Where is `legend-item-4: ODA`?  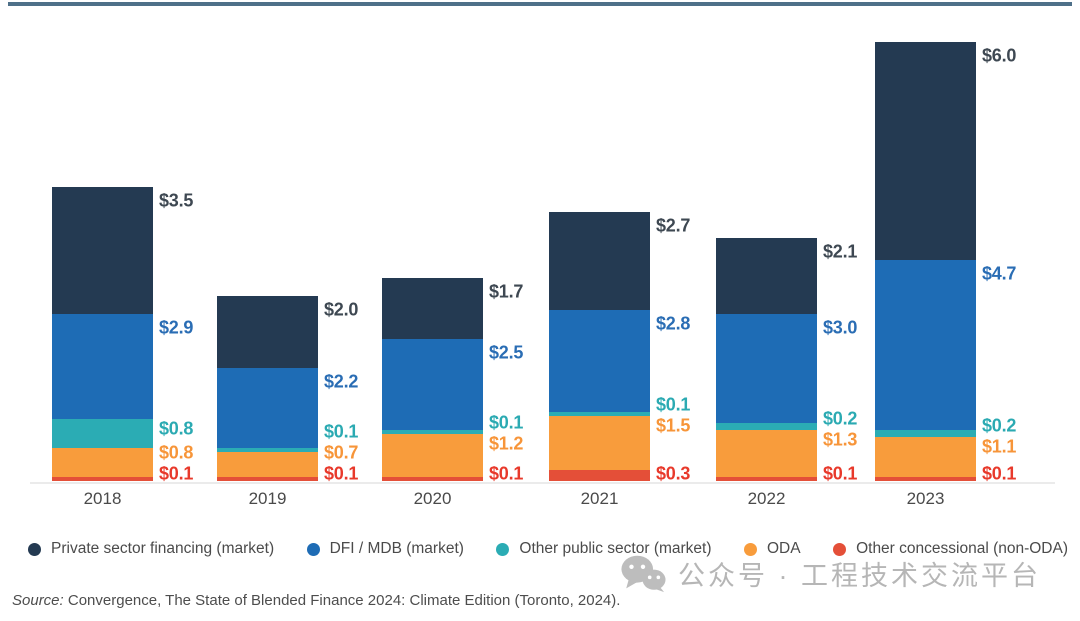
legend-item-4: ODA is located at coordinates (772, 549).